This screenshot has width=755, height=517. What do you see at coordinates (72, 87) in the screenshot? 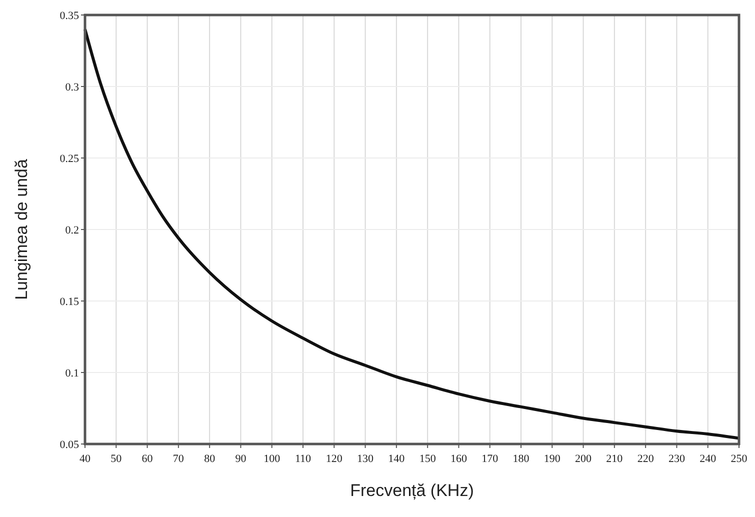
I see `y-tick-label: 0.3` at bounding box center [72, 87].